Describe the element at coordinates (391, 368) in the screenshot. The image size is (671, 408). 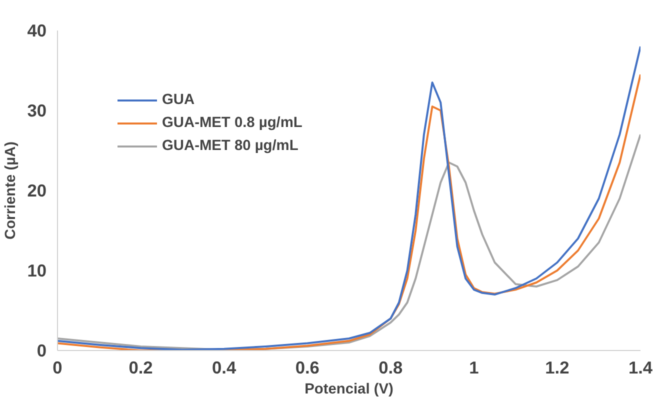
I see `x-tick-label: 0.8` at that location.